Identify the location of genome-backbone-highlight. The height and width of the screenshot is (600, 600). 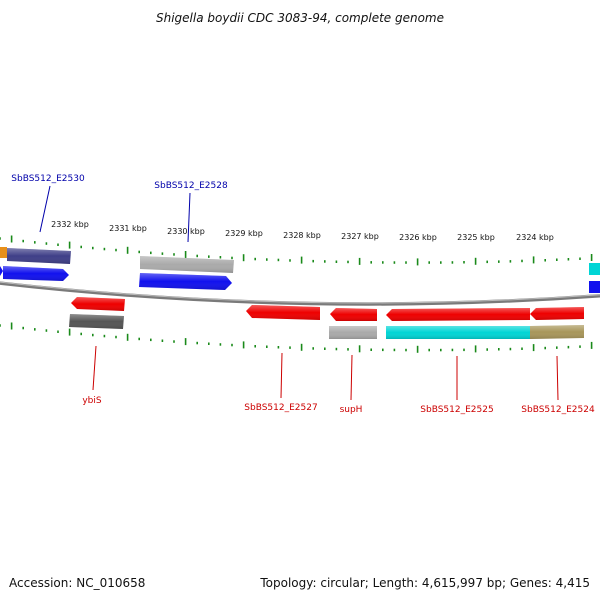
(300, 292).